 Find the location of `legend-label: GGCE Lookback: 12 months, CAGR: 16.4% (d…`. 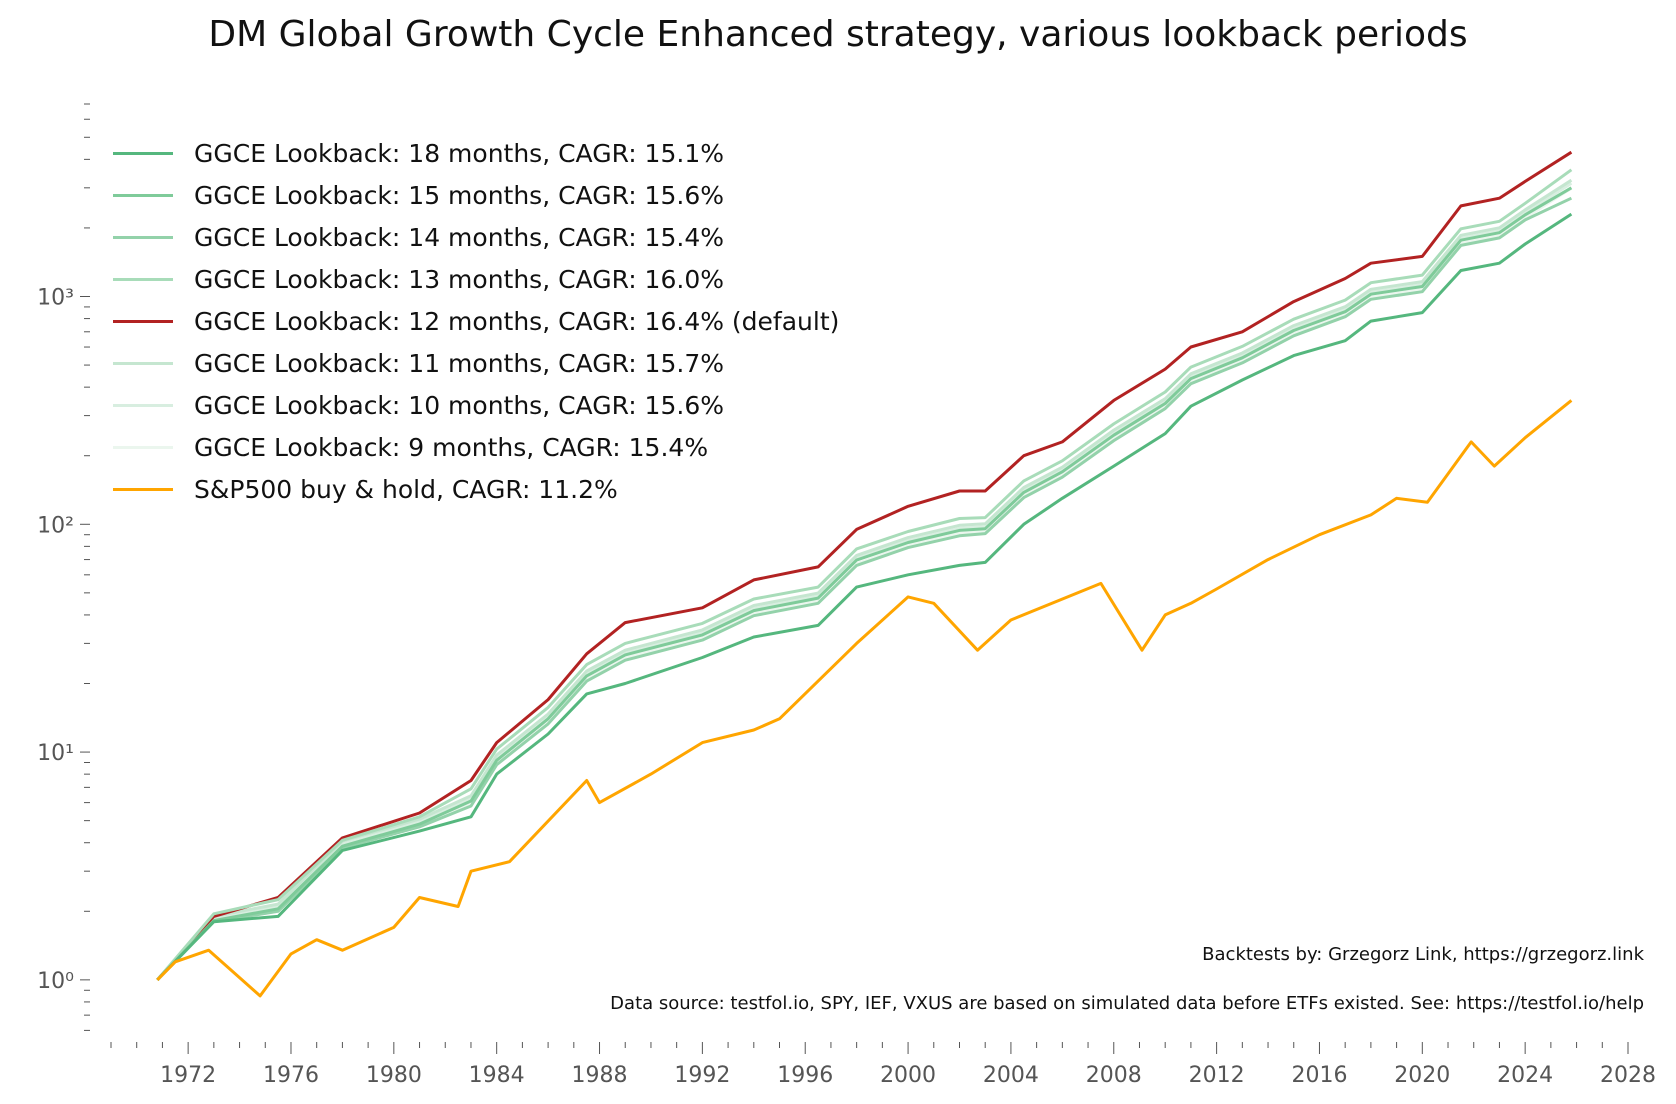

legend-label: GGCE Lookback: 12 months, CAGR: 16.4% (d… is located at coordinates (517, 321).